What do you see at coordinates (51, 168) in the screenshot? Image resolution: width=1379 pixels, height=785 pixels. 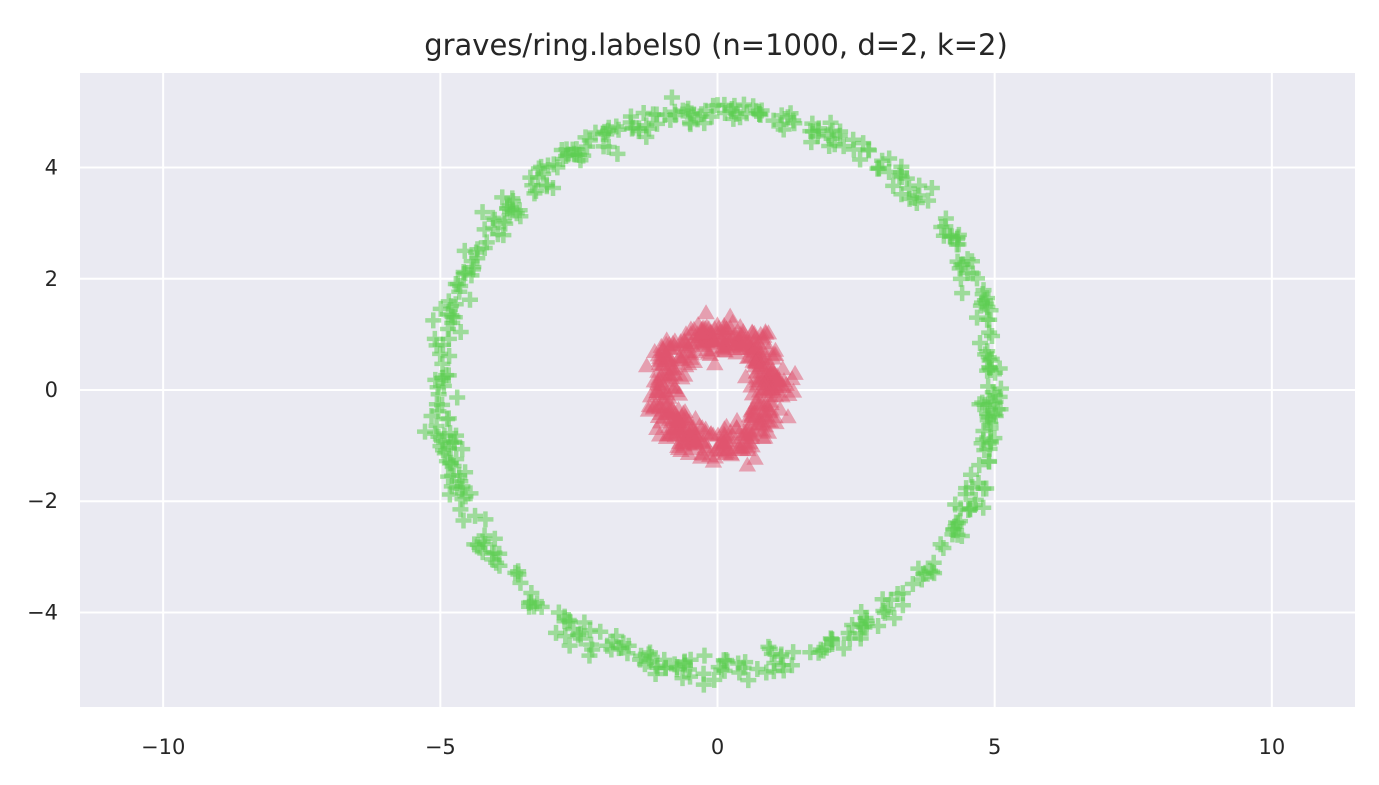 I see `y-tick-label: 4` at bounding box center [51, 168].